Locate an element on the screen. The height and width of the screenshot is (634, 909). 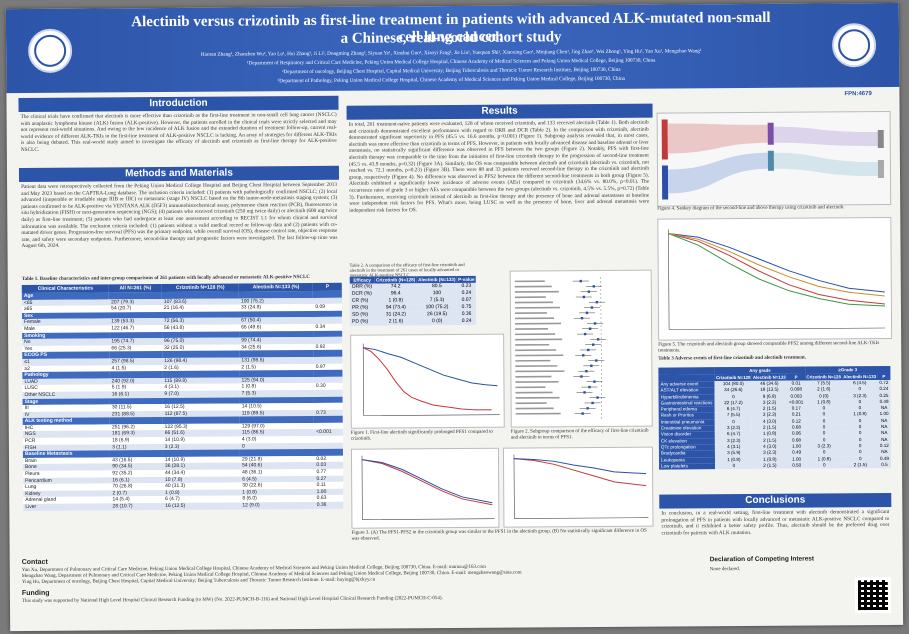
forest-plot-svg is located at coordinates (560, 348).